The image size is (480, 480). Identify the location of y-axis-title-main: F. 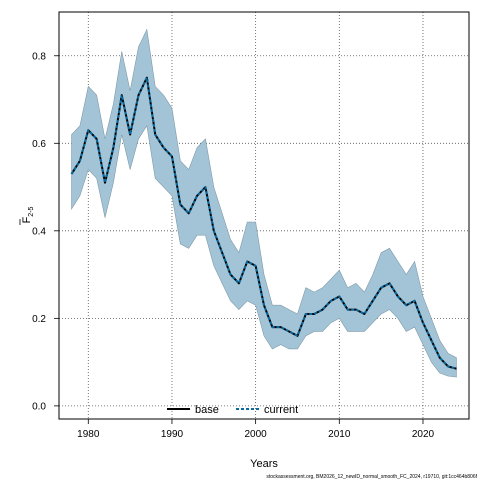
(27, 219).